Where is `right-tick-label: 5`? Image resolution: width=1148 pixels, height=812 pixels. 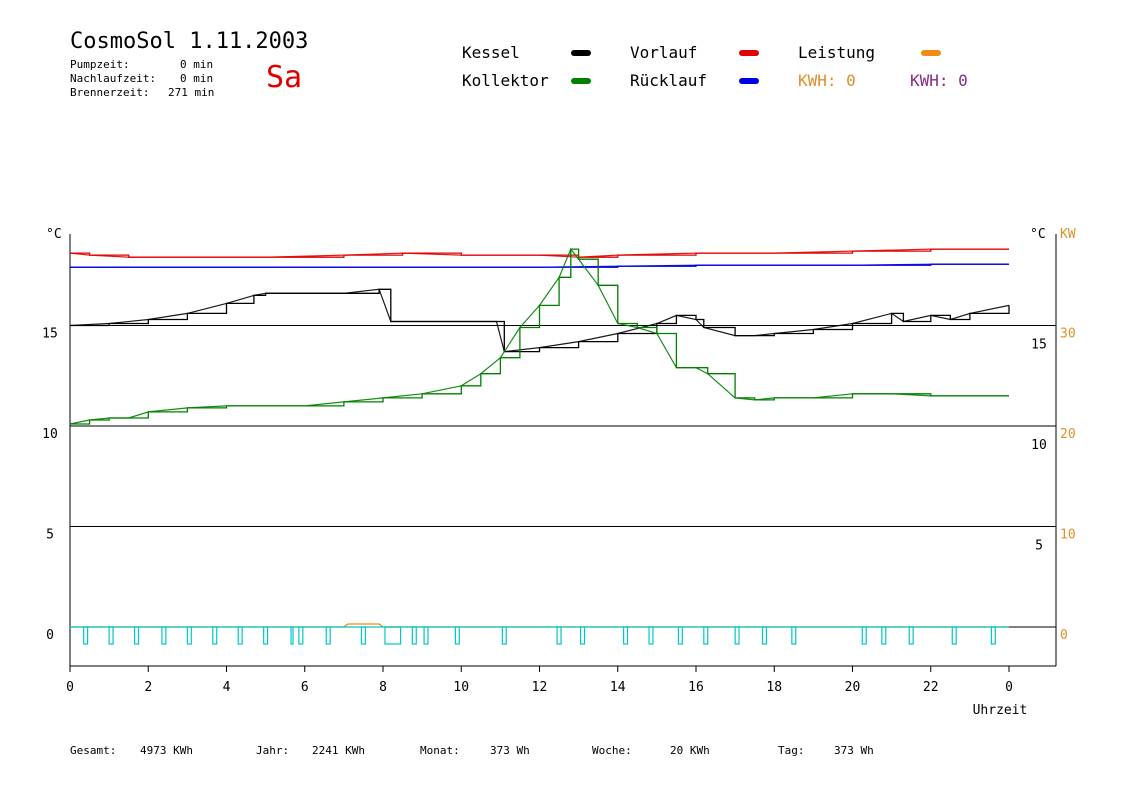
right-tick-label: 5 is located at coordinates (1039, 546).